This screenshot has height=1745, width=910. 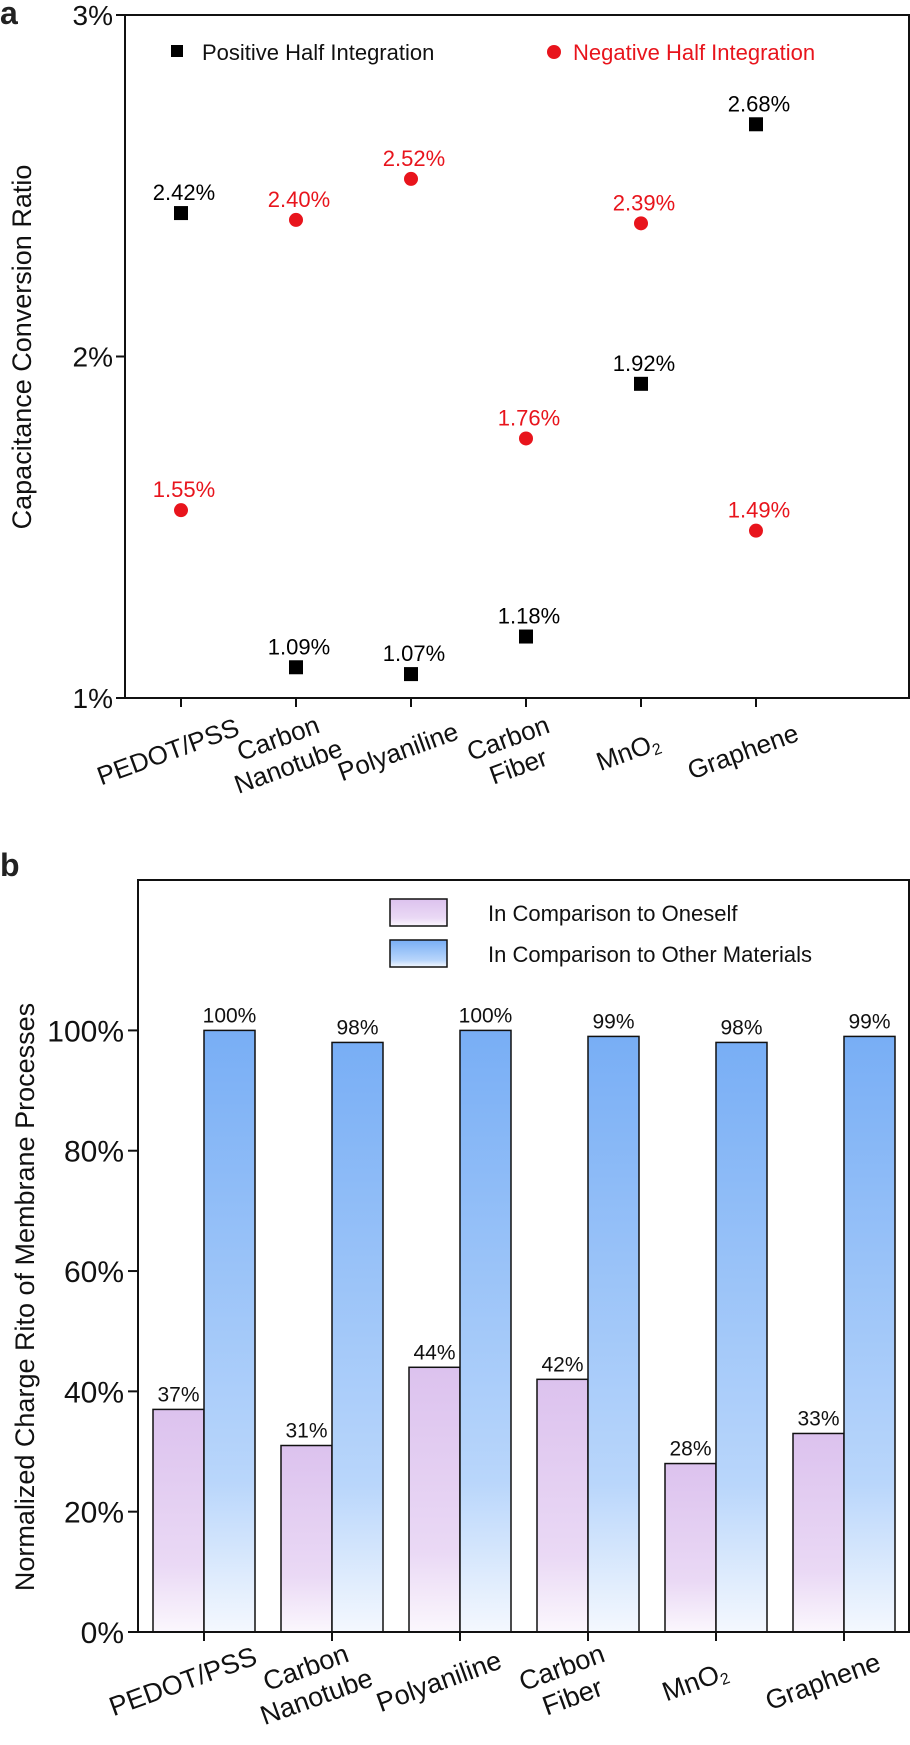 I want to click on bar-in-comparison-to-oneself-polyaniline, so click(x=434, y=1499).